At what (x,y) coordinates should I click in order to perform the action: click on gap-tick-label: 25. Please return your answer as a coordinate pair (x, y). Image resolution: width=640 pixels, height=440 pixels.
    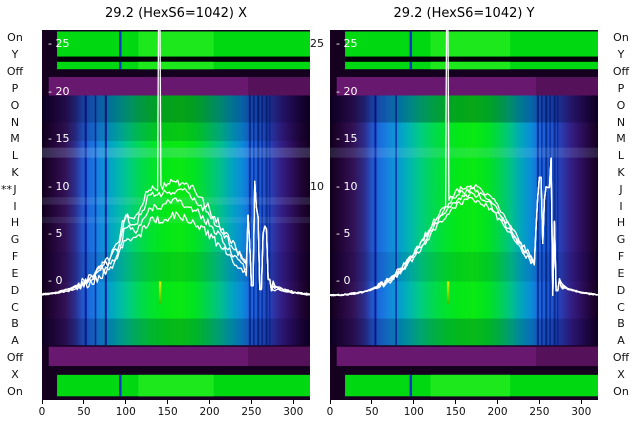
    Looking at the image, I should click on (317, 44).